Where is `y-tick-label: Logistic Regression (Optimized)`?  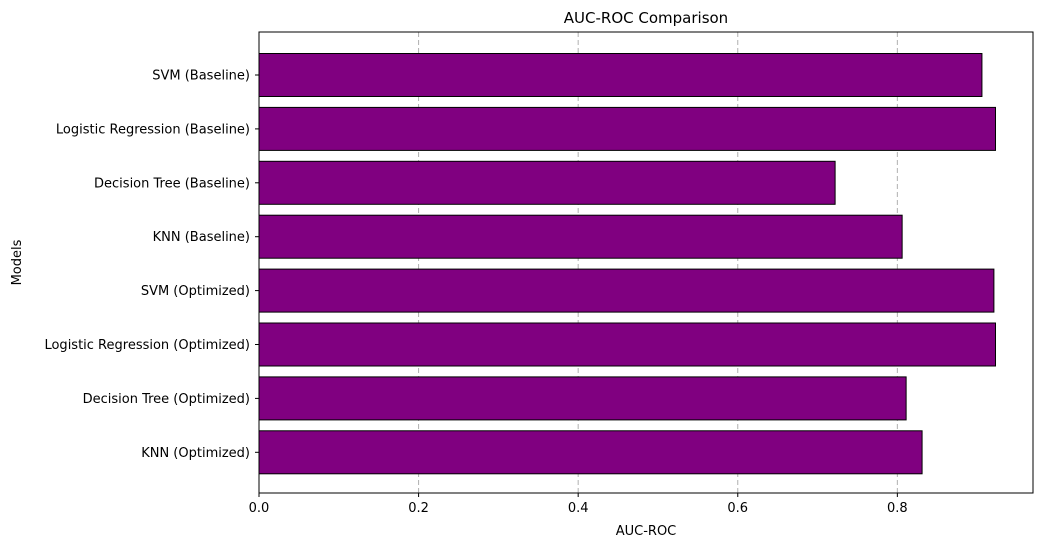
y-tick-label: Logistic Regression (Optimized) is located at coordinates (147, 345).